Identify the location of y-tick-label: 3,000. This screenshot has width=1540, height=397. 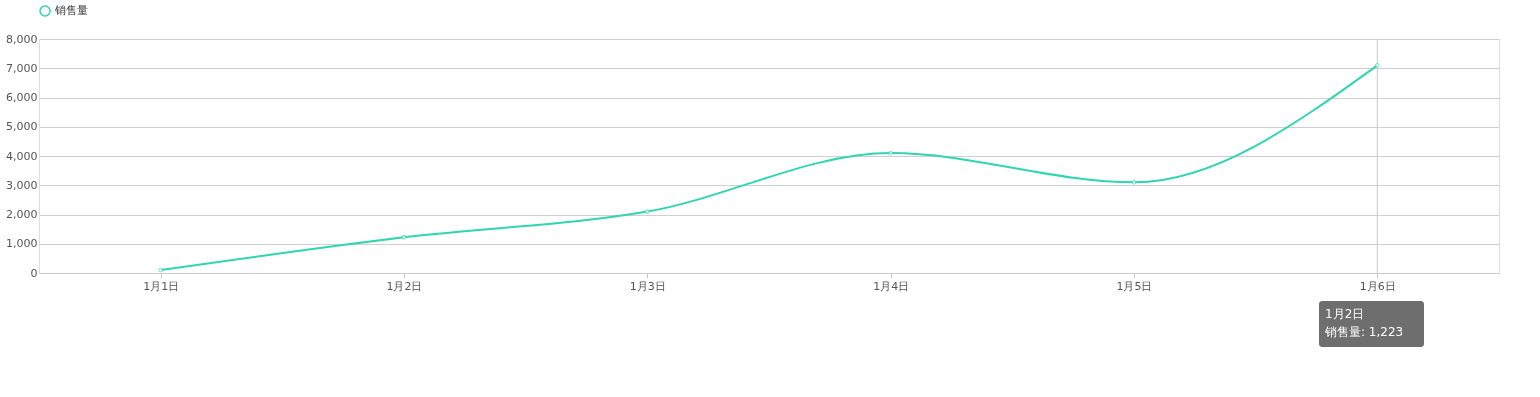
(22, 185).